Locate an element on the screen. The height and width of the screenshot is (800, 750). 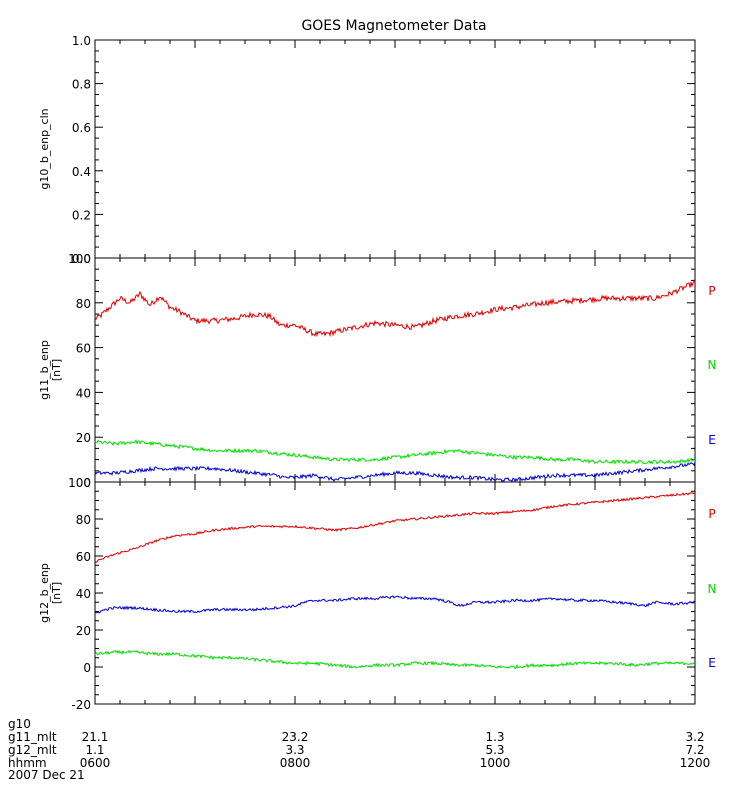
y-tick-label: 1.0 is located at coordinates (81, 41).